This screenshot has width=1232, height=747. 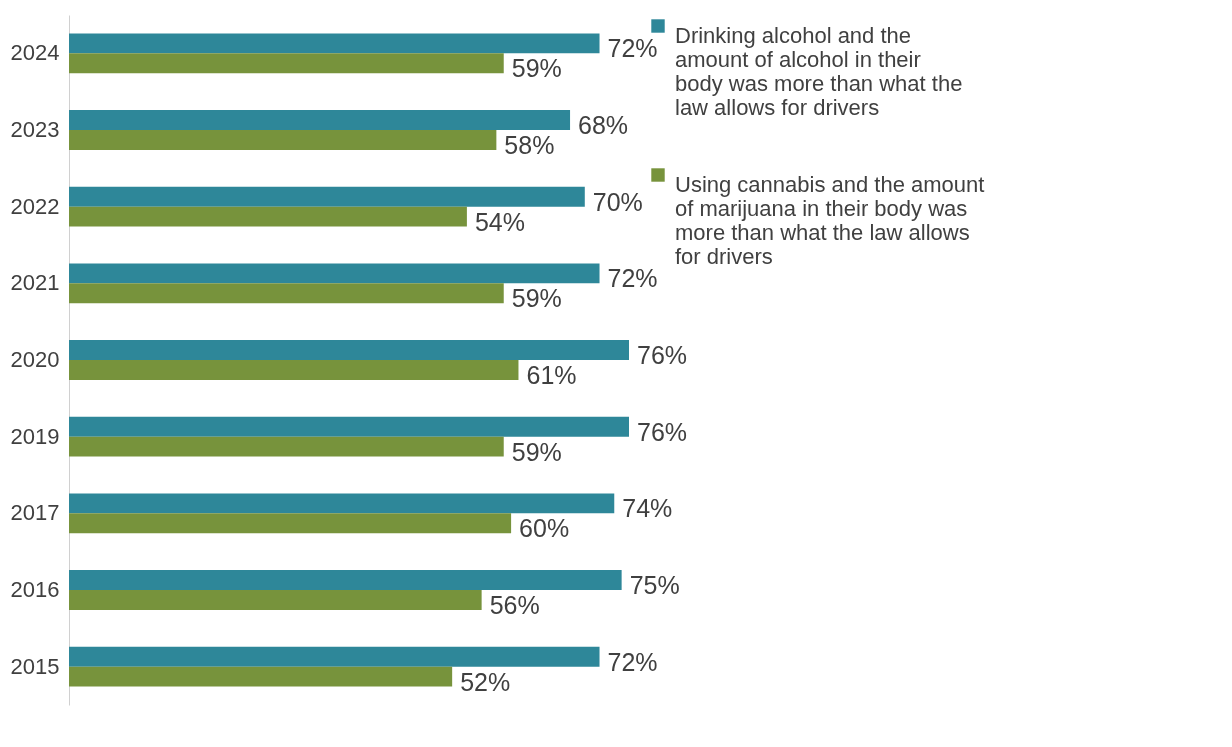 What do you see at coordinates (544, 528) in the screenshot?
I see `data-label: 60%` at bounding box center [544, 528].